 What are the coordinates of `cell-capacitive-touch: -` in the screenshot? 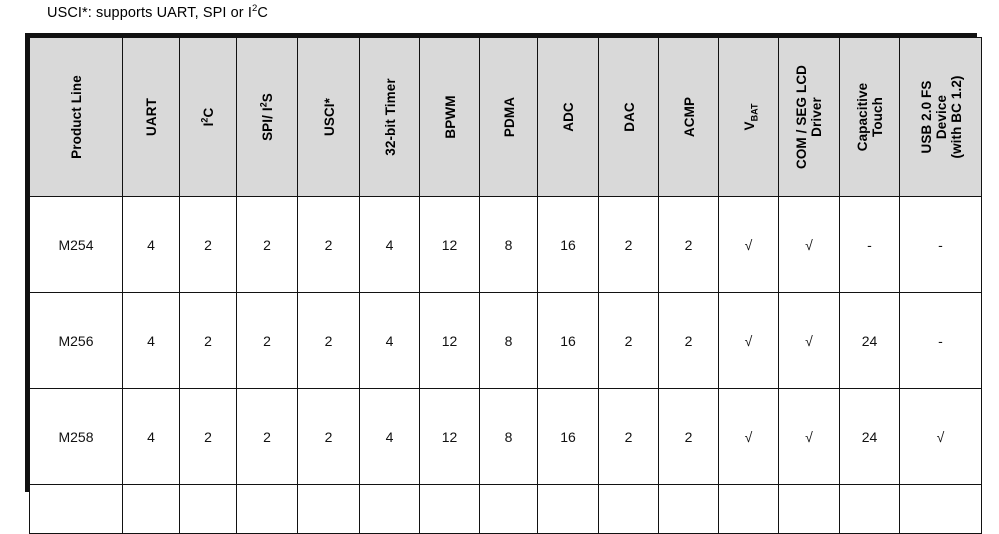 It's located at (870, 245).